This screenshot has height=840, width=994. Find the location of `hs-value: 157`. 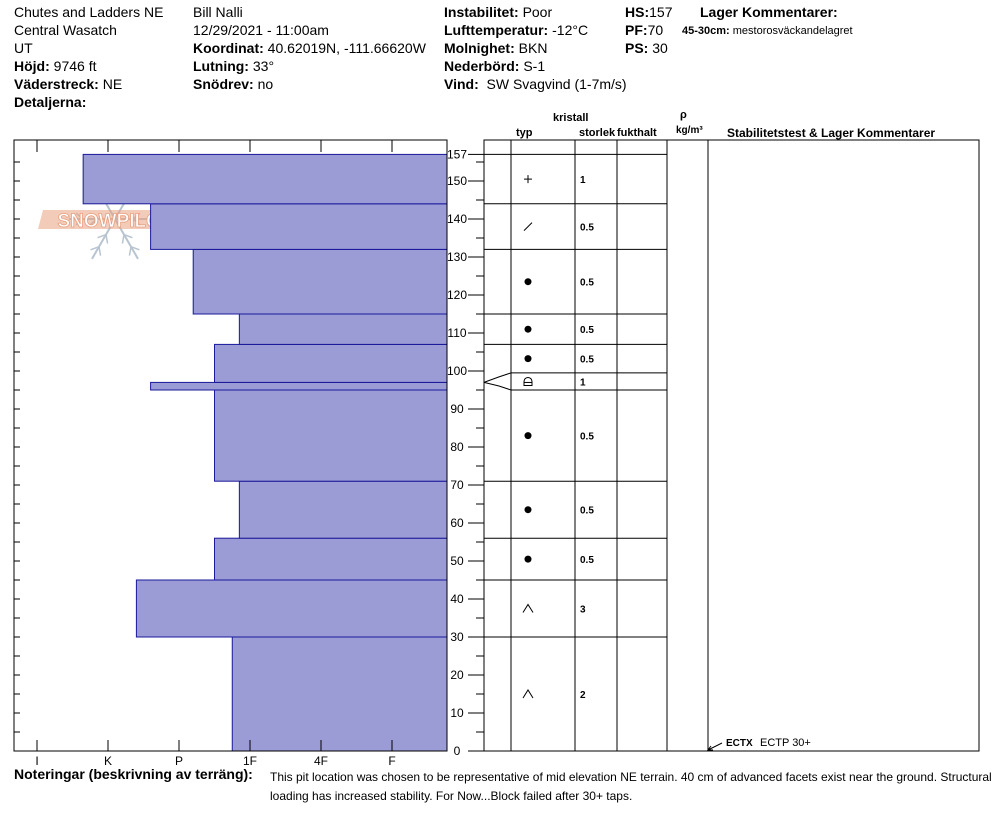

hs-value: 157 is located at coordinates (661, 12).